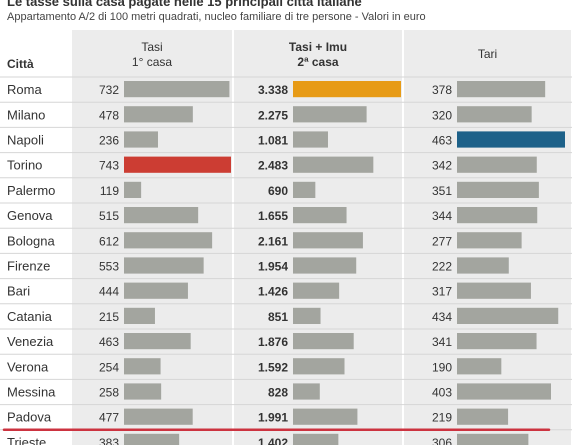 The width and height of the screenshot is (572, 445). What do you see at coordinates (442, 418) in the screenshot?
I see `value-label-tari: 219` at bounding box center [442, 418].